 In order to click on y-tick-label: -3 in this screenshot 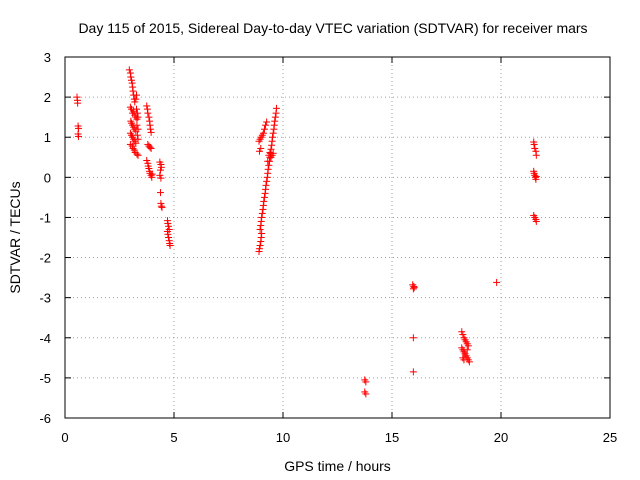, I will do `click(45, 298)`.